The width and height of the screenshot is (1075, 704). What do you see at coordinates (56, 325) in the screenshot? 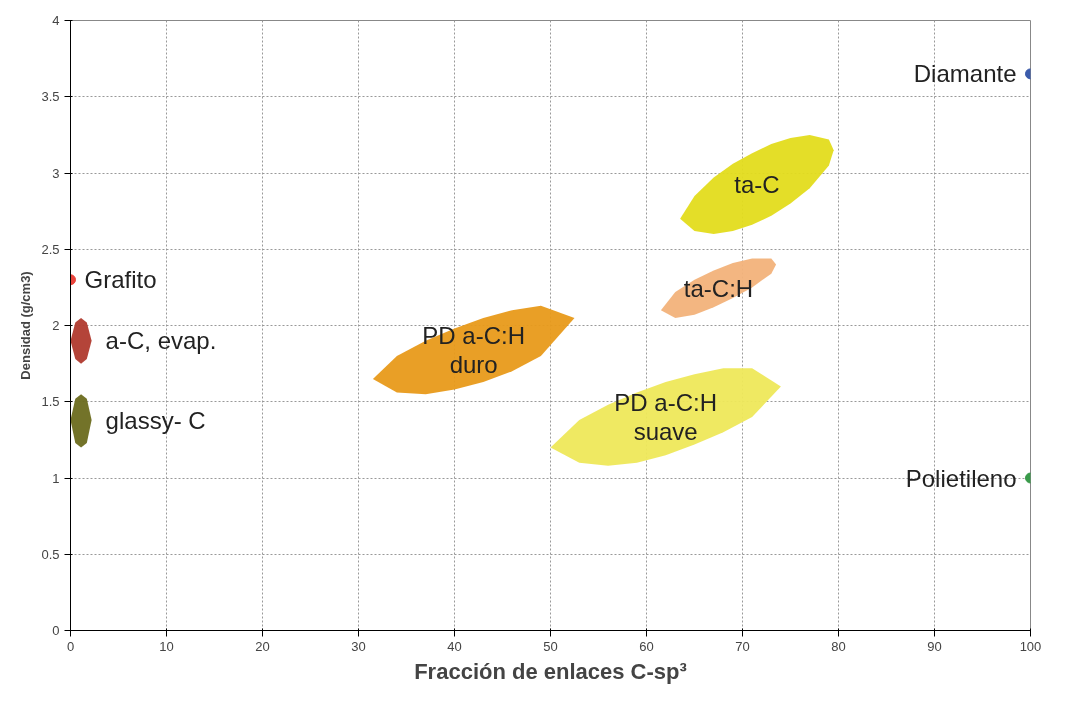
I see `y-tick-label: 2` at bounding box center [56, 325].